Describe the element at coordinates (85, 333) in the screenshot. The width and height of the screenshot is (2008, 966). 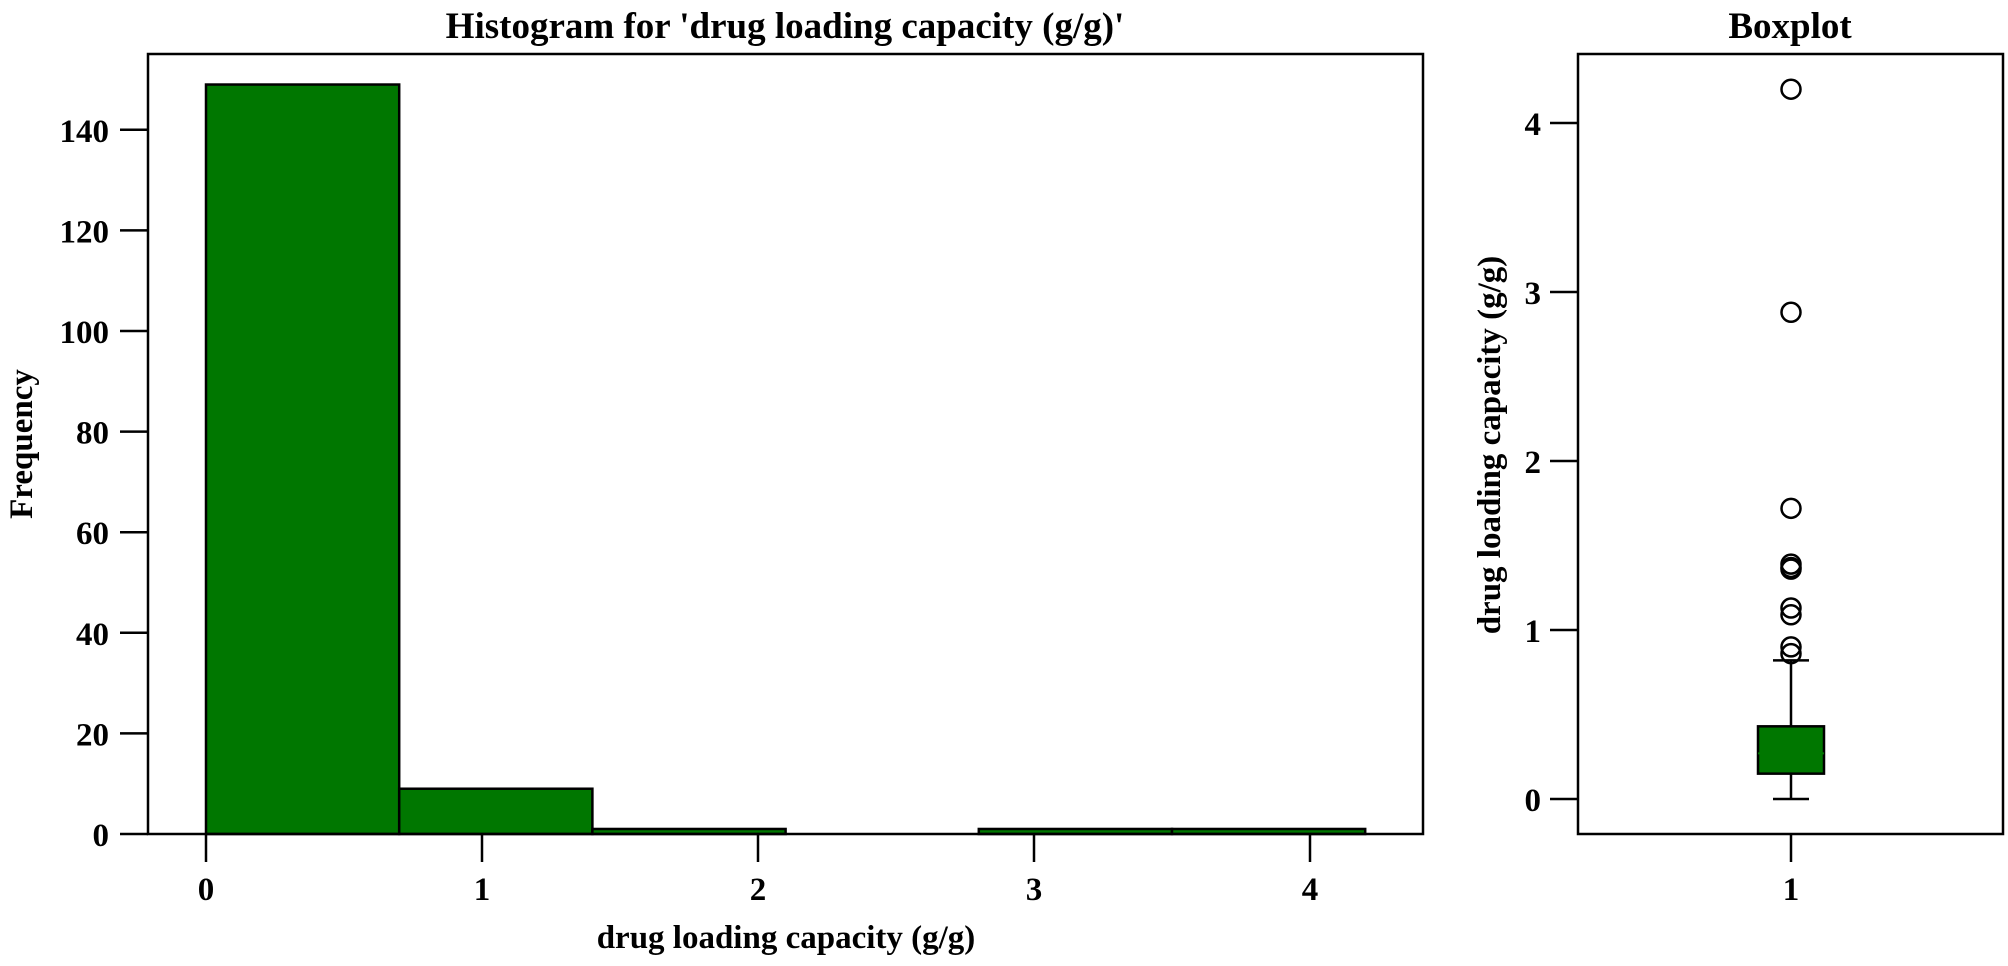
I see `y-tick-label: 100` at that location.